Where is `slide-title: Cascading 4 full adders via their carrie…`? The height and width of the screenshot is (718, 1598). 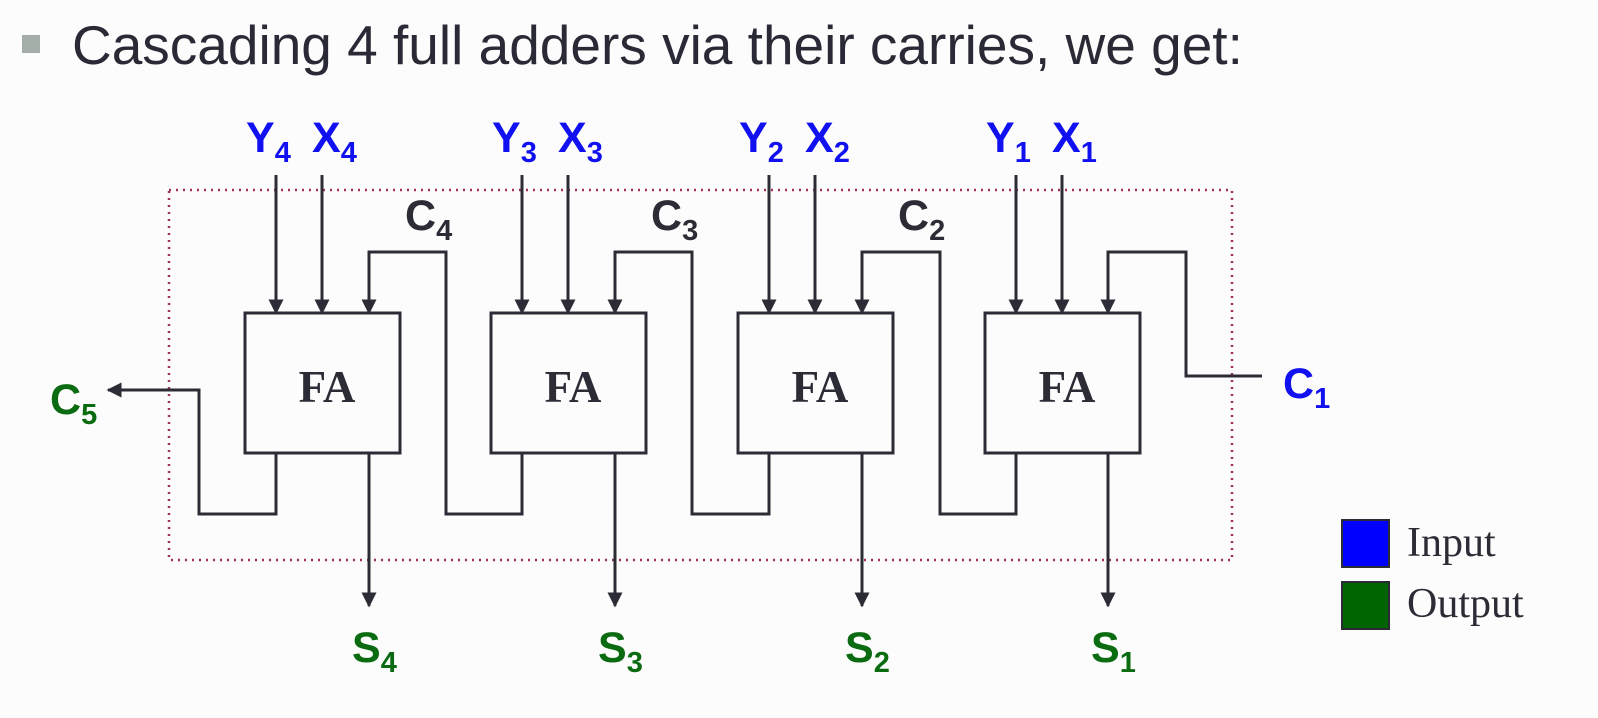
slide-title: Cascading 4 full adders via their carrie… is located at coordinates (657, 45).